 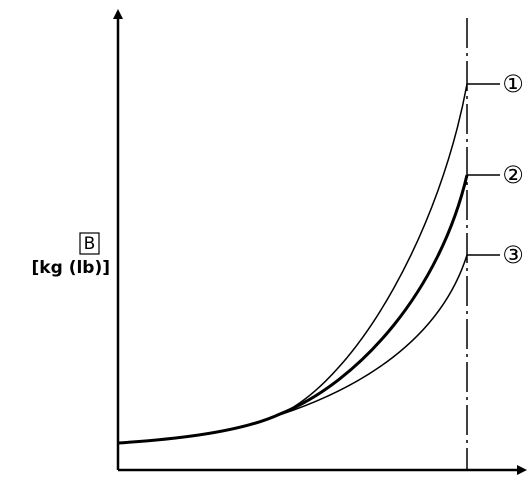 What do you see at coordinates (513, 84) in the screenshot?
I see `curve-label: ①` at bounding box center [513, 84].